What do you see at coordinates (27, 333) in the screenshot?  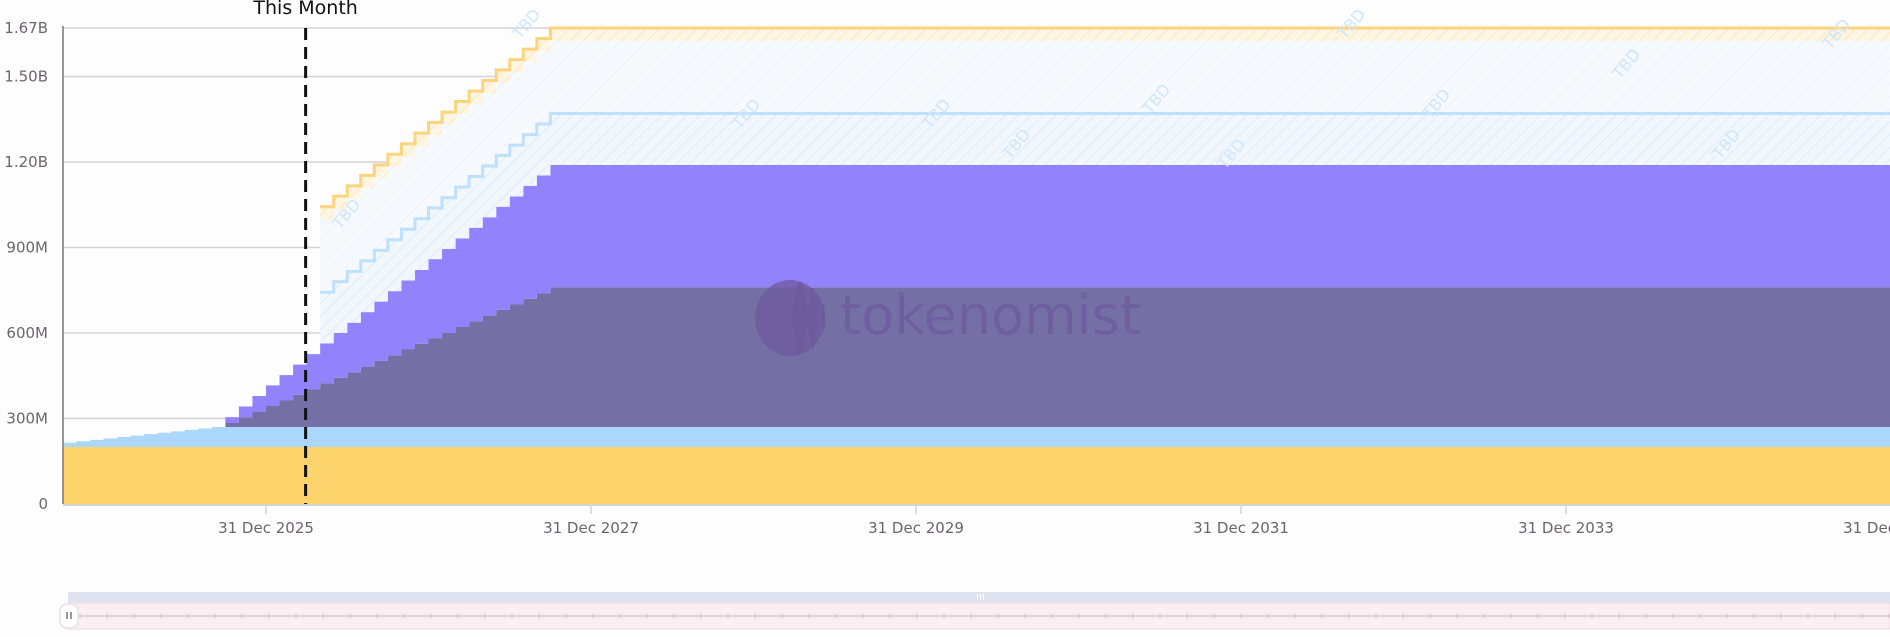 I see `y-tick-label: 600M` at bounding box center [27, 333].